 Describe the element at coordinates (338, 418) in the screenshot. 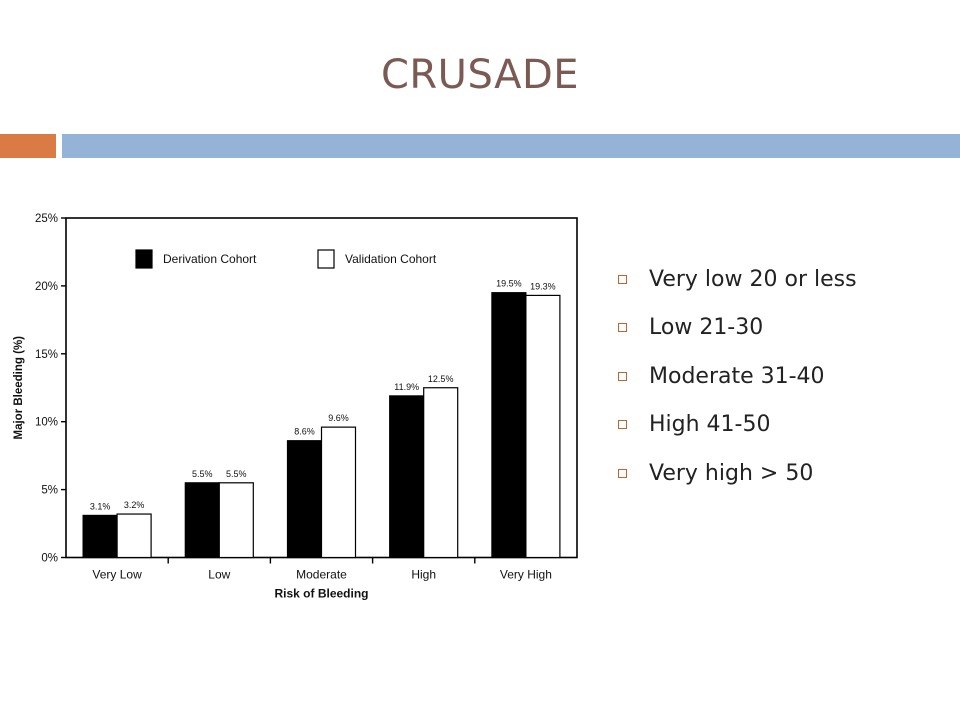

I see `data-label: 9.6%` at that location.